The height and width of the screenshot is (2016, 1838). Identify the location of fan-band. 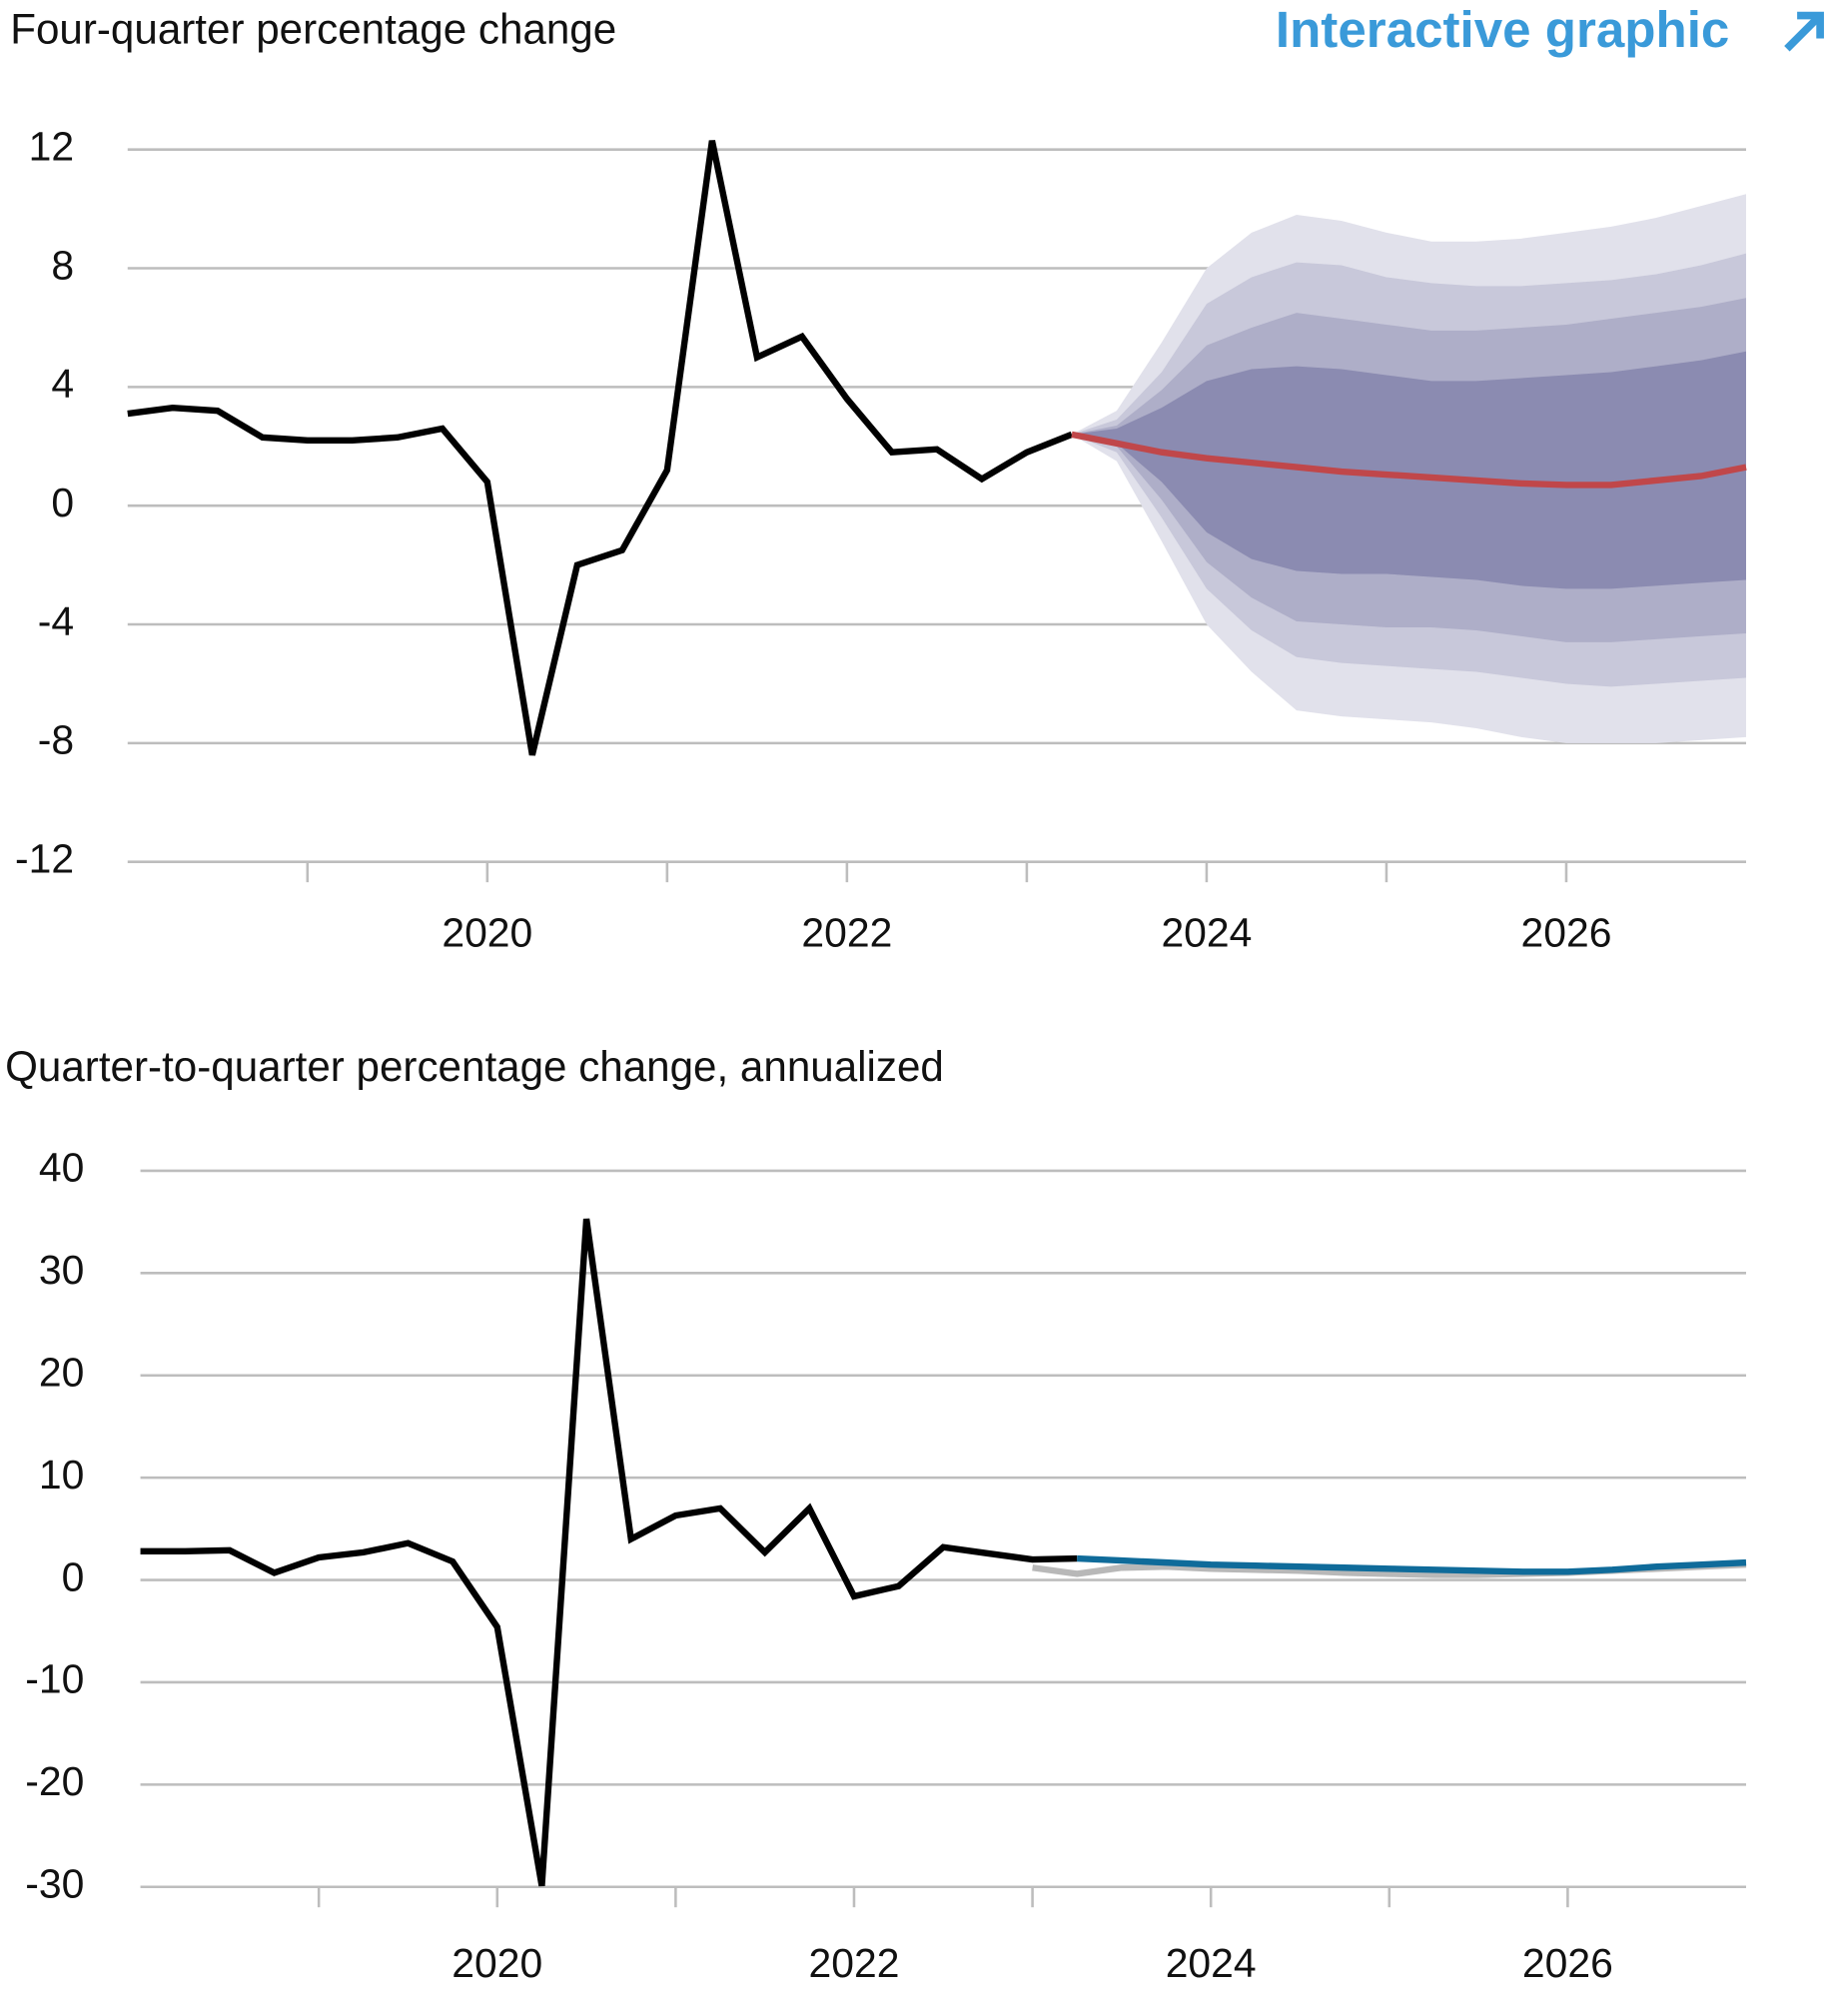
(1408, 470).